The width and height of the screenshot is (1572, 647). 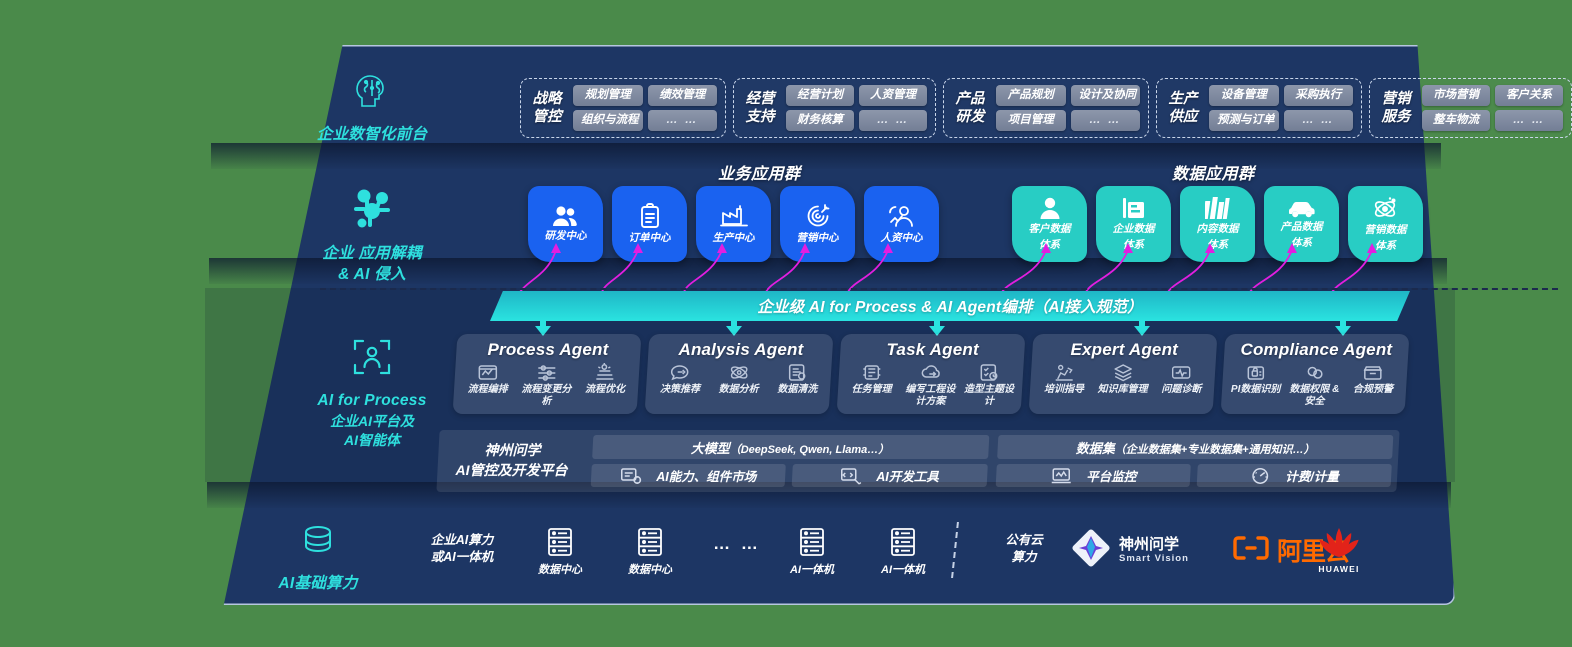 What do you see at coordinates (1181, 379) in the screenshot?
I see `agent-feature: 问题诊断` at bounding box center [1181, 379].